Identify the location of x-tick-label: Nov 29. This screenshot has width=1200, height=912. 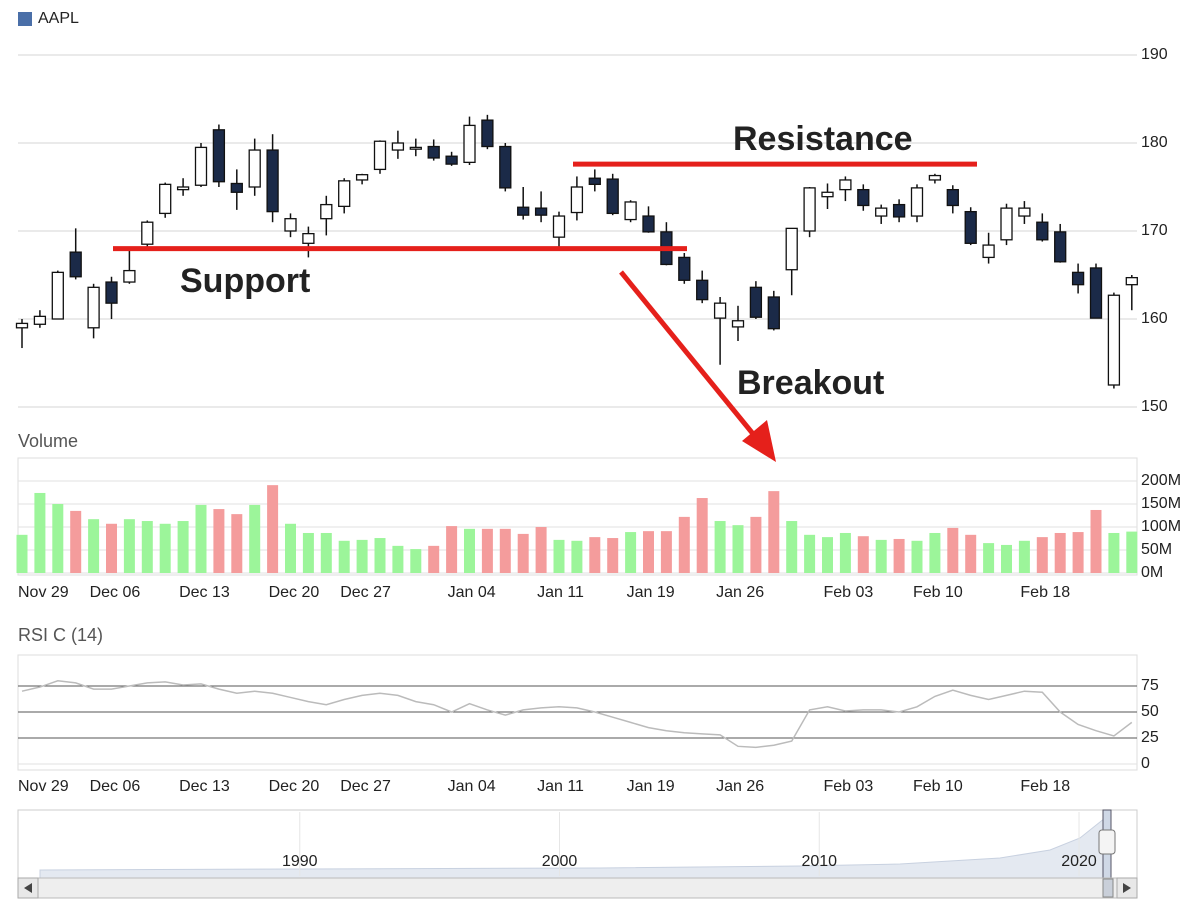
(43, 592).